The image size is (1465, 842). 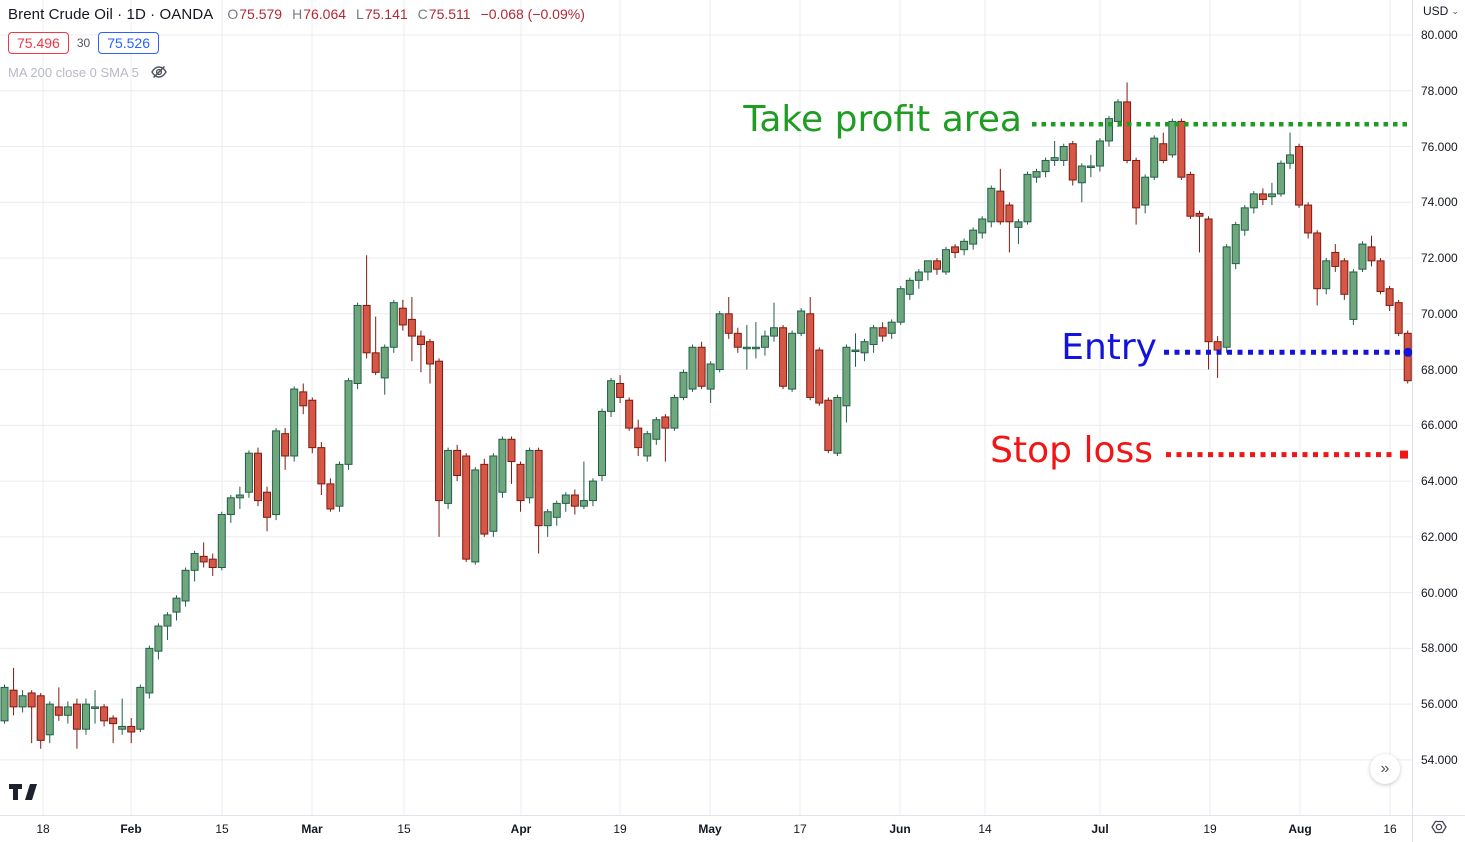 I want to click on time-tick-label: Jul, so click(x=1100, y=829).